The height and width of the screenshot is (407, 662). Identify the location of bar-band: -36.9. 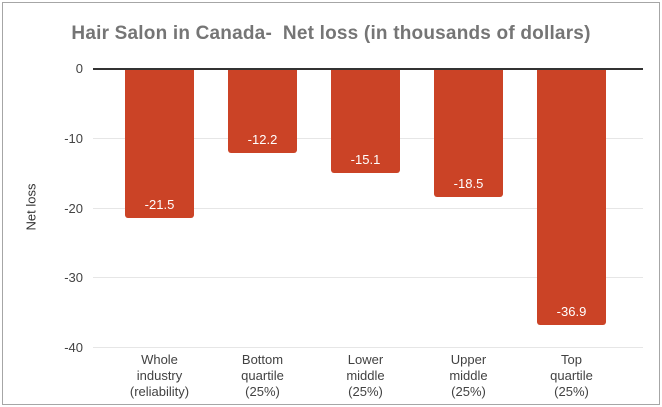
(571, 209).